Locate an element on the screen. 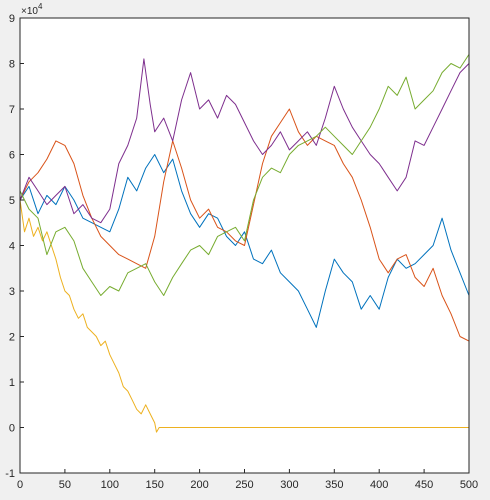 The image size is (490, 500). x-tick-label: 200 is located at coordinates (199, 485).